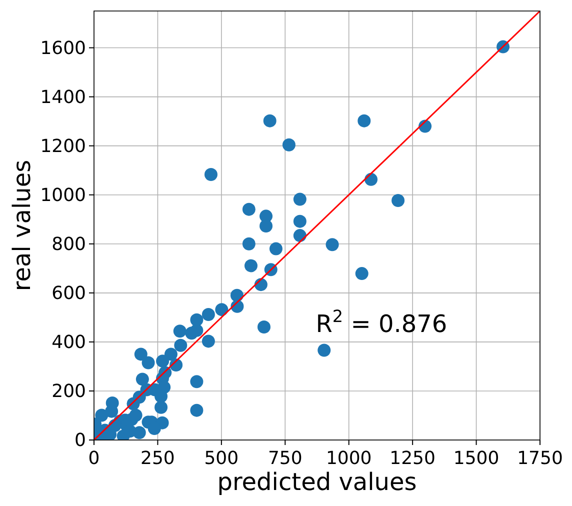 Image resolution: width=572 pixels, height=506 pixels. Describe the element at coordinates (476, 458) in the screenshot. I see `x-tick-label: 1500` at that location.